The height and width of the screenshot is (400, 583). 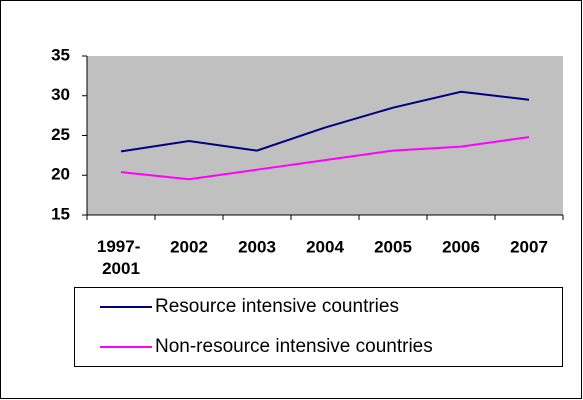 I want to click on x-tick-label: 2007, so click(x=529, y=246).